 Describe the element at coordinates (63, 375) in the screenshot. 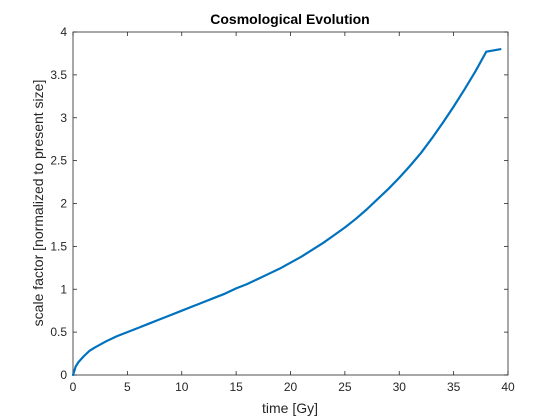

I see `y-tick-label: 0` at that location.